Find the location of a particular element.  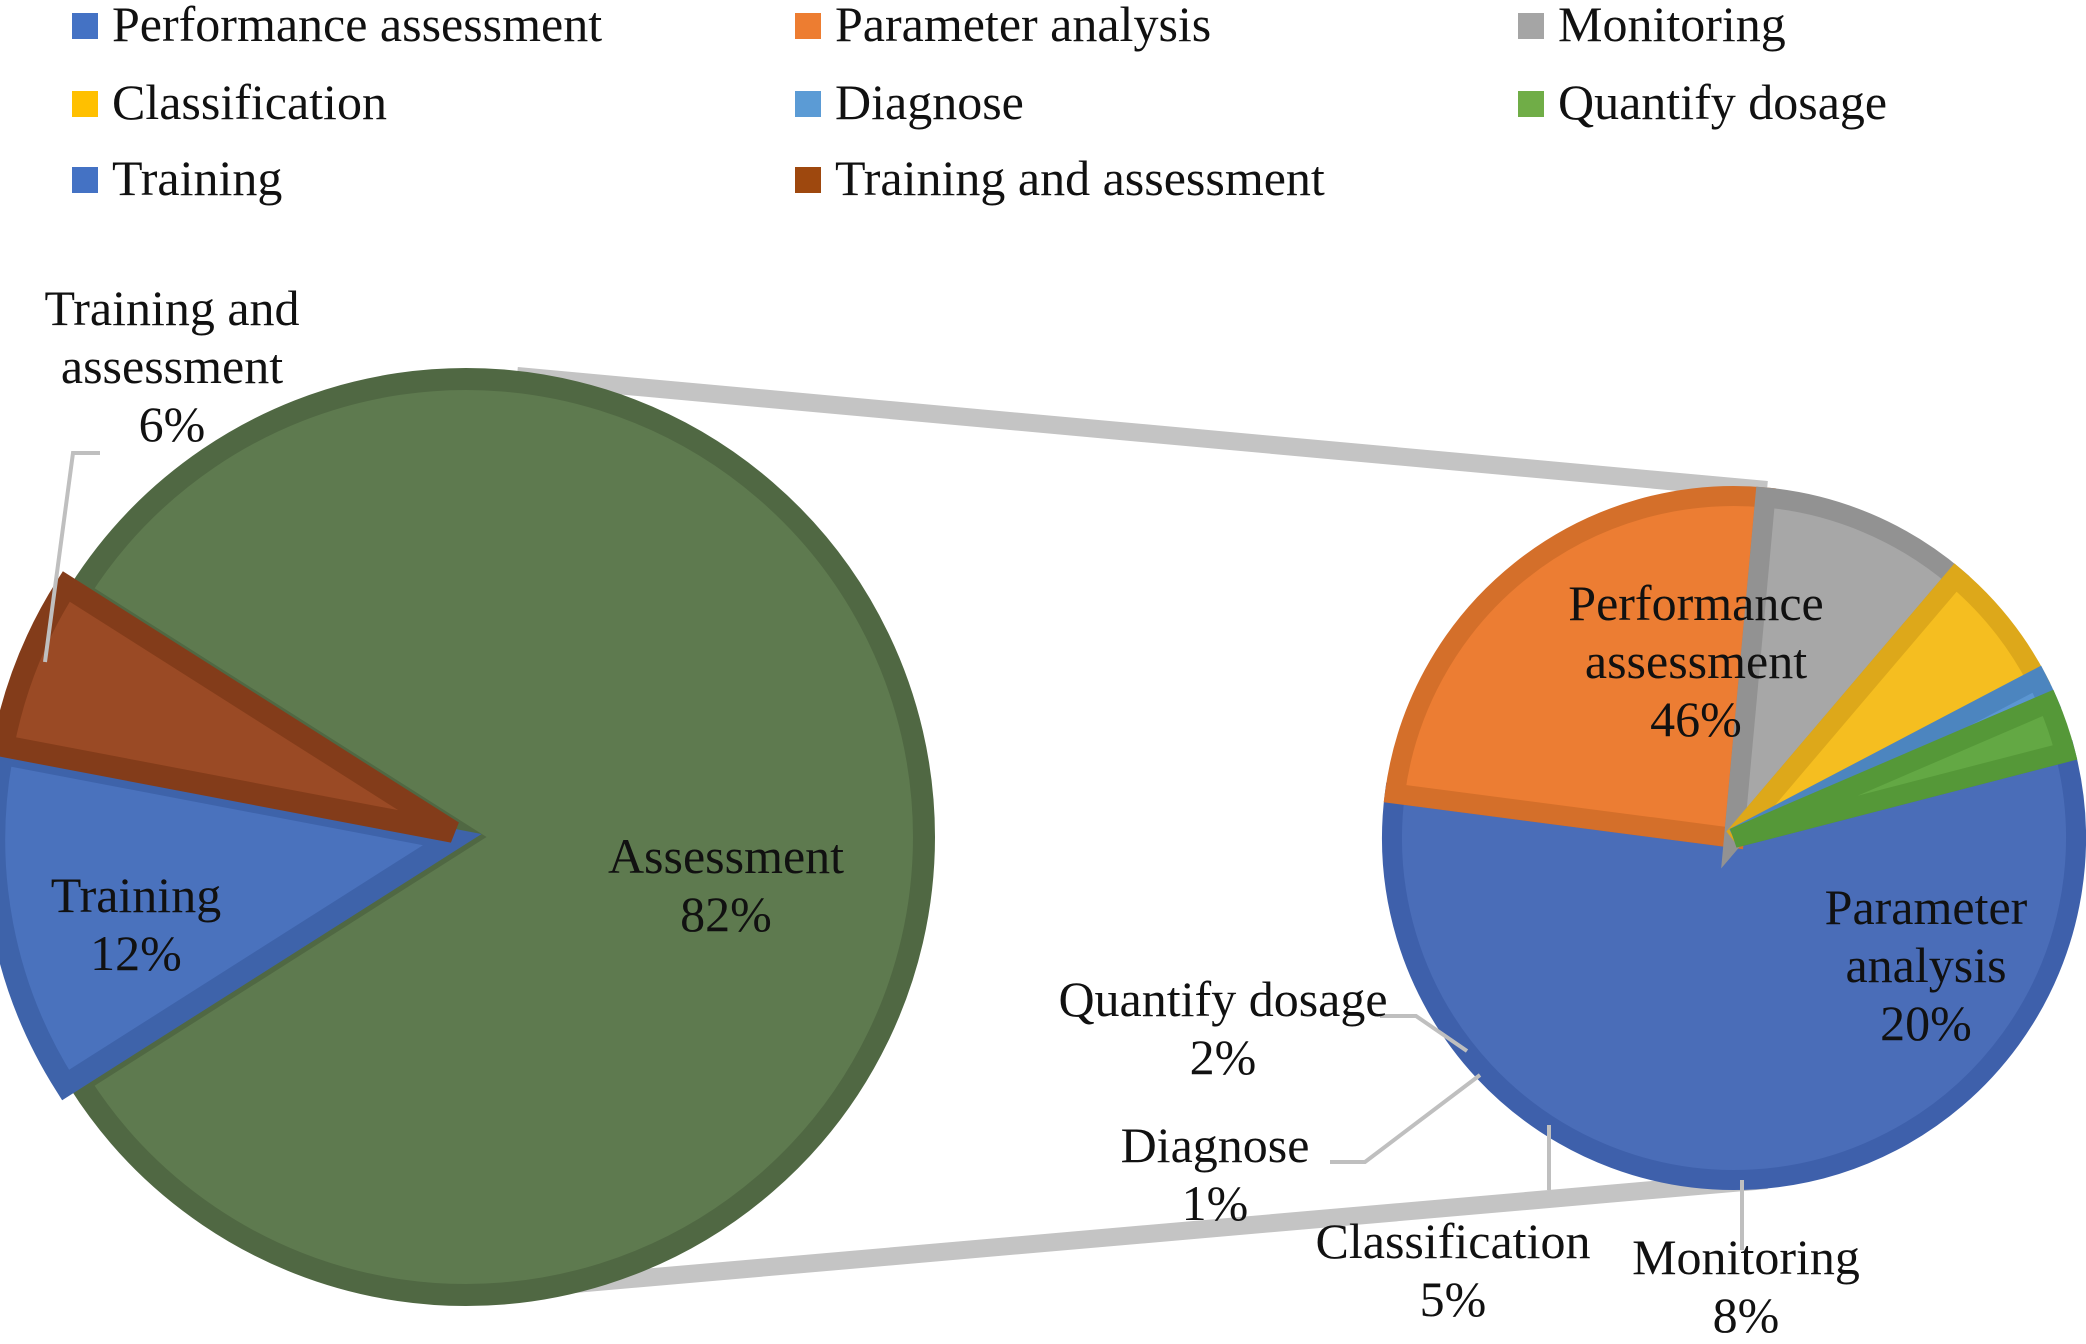

legend-label-training: Training is located at coordinates (197, 178).